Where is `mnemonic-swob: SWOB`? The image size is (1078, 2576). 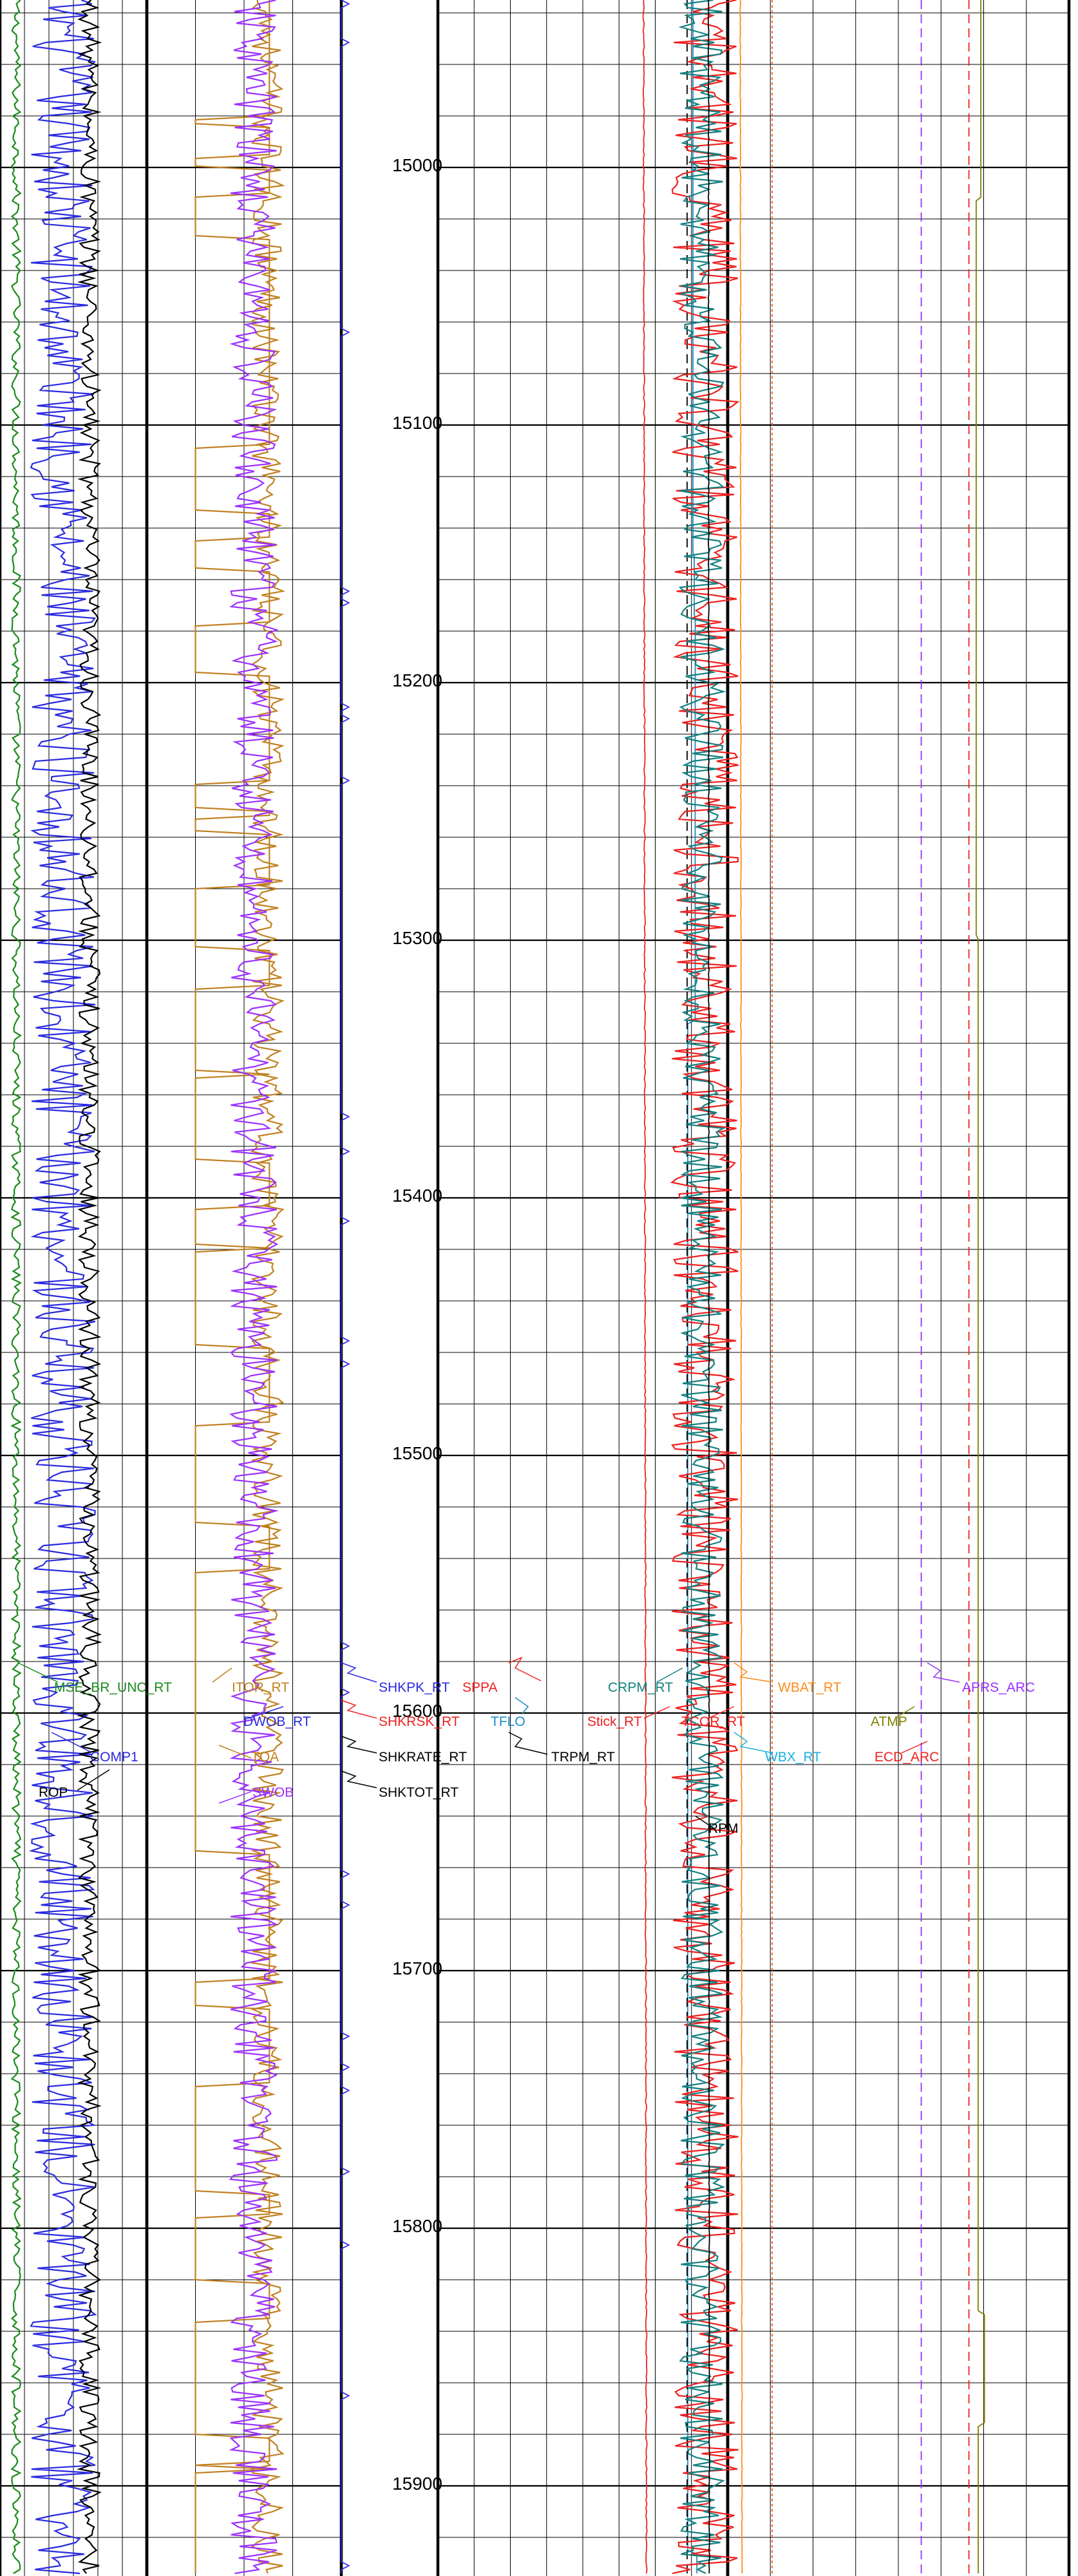 mnemonic-swob: SWOB is located at coordinates (256, 1795).